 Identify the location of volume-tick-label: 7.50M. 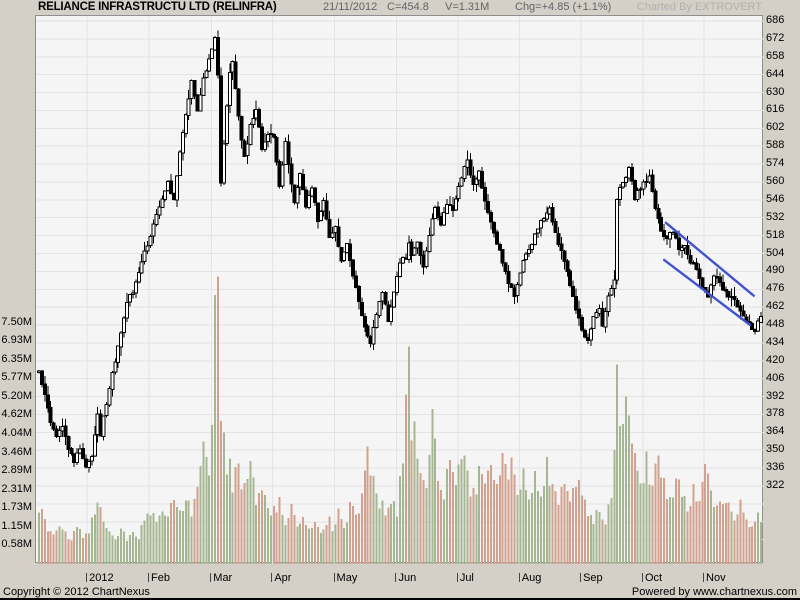
(16, 321).